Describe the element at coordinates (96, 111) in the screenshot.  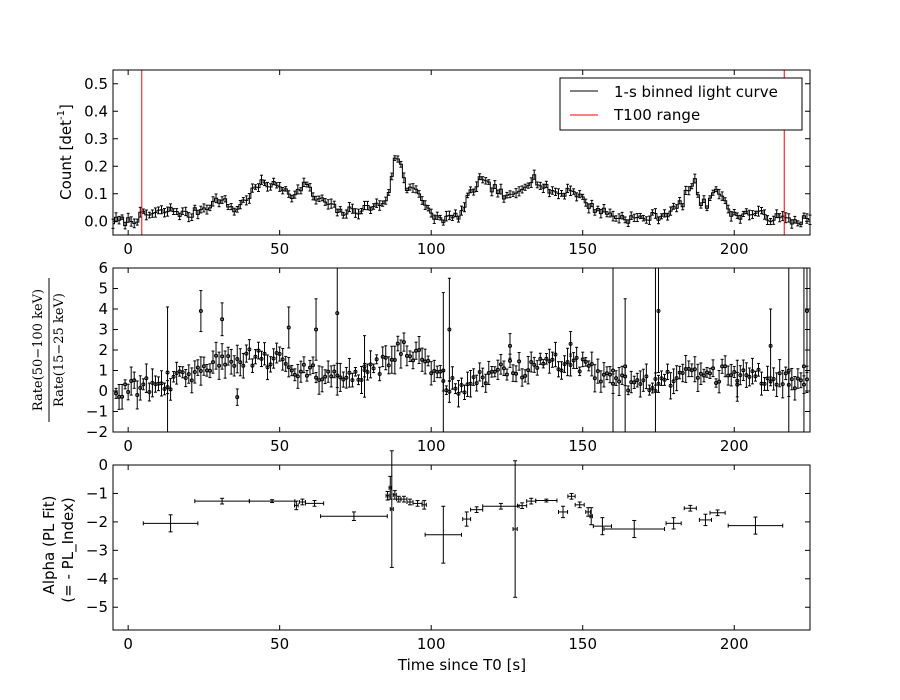
I see `top-ytick-label: 0.4` at that location.